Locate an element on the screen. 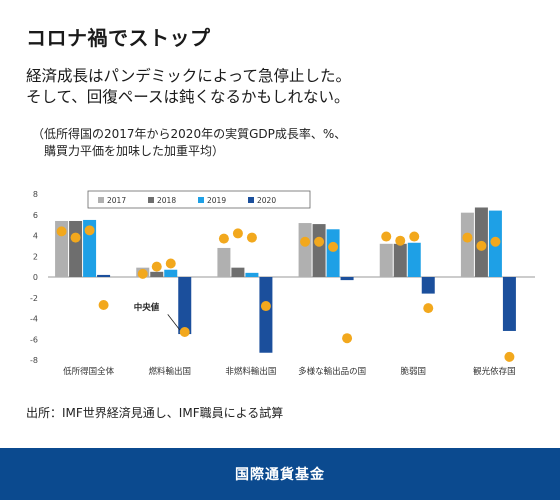 The width and height of the screenshot is (560, 500). y-tick-label: -8 is located at coordinates (34, 360).